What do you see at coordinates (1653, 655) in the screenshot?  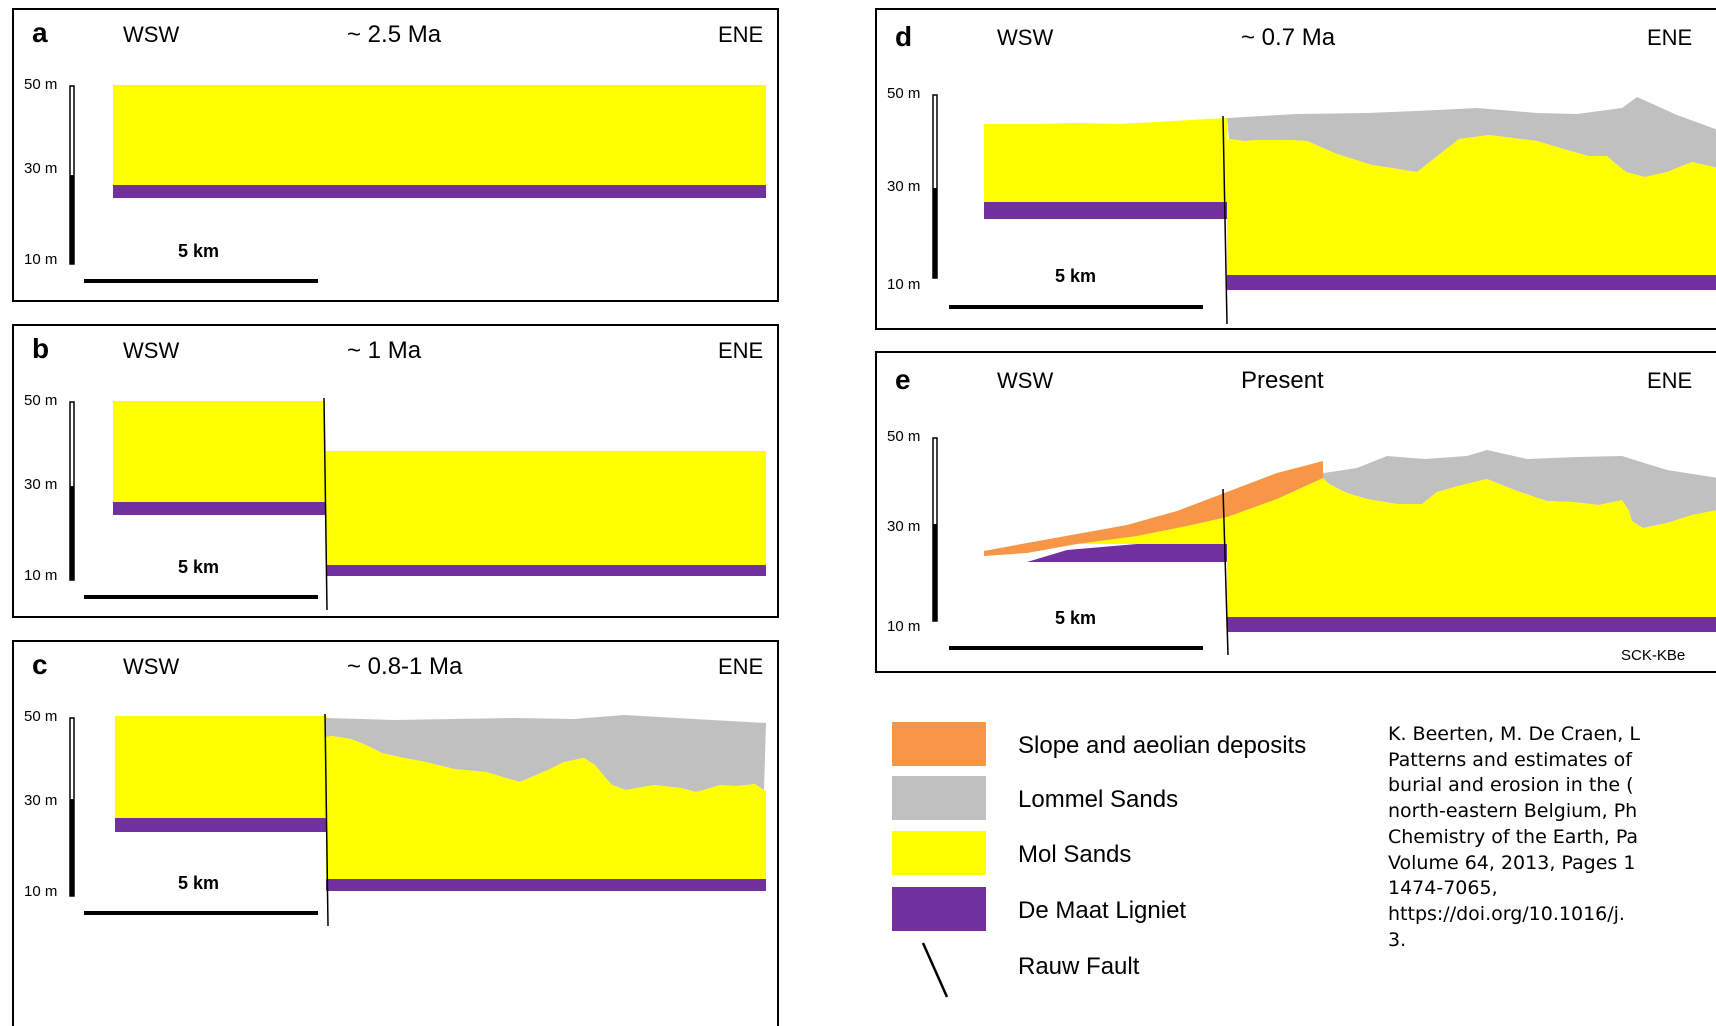 I see `credit-label: SCK-KBe` at bounding box center [1653, 655].